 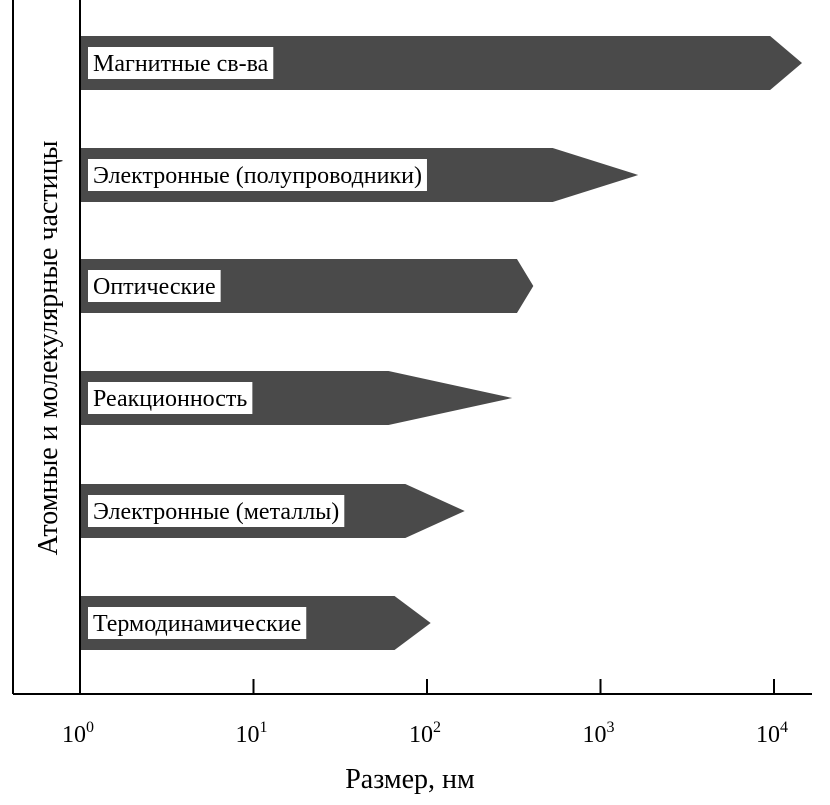 I want to click on arrow-label: Термодинамические, so click(x=197, y=624).